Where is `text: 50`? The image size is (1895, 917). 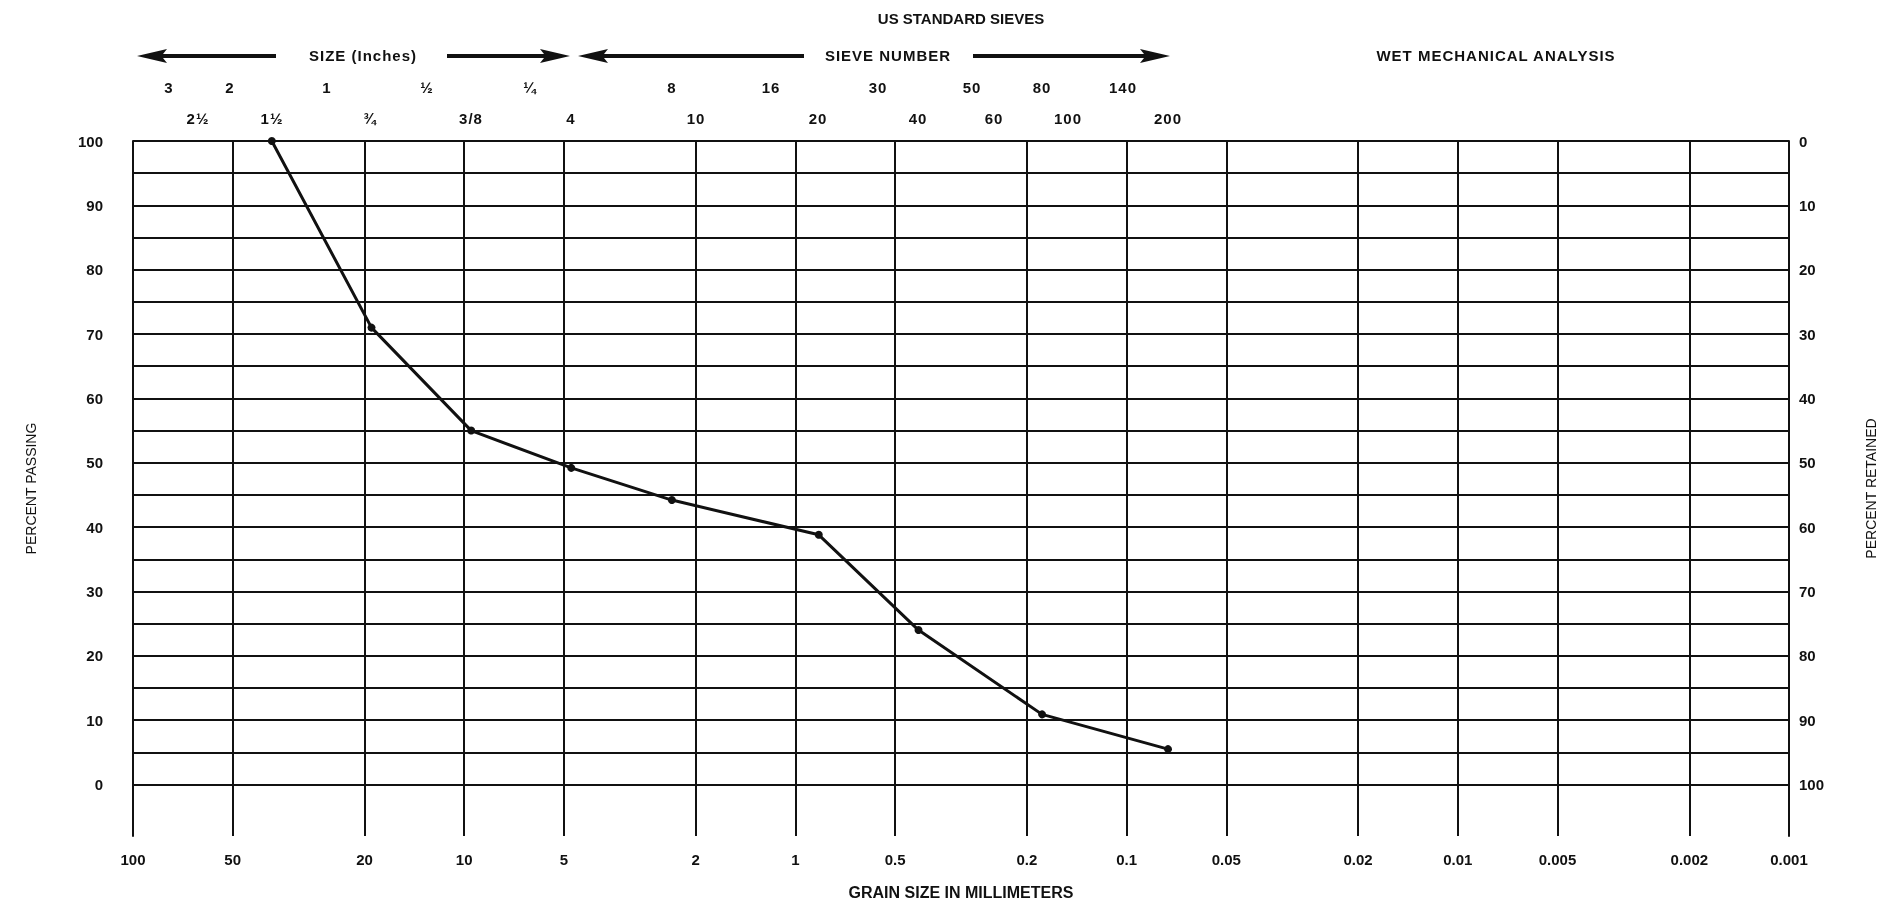 text: 50 is located at coordinates (972, 87).